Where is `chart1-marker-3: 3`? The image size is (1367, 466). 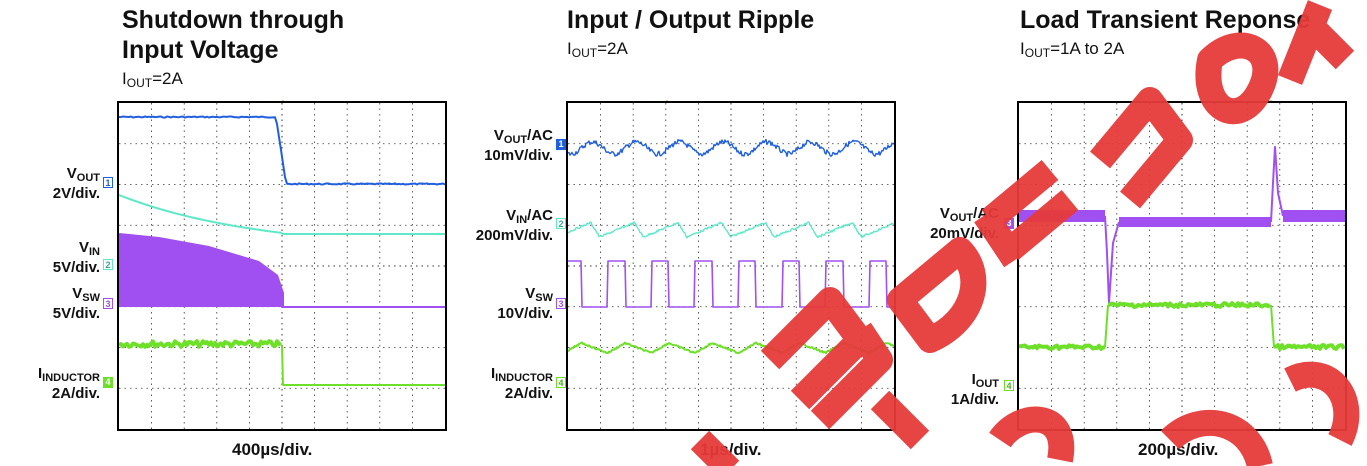 chart1-marker-3: 3 is located at coordinates (108, 303).